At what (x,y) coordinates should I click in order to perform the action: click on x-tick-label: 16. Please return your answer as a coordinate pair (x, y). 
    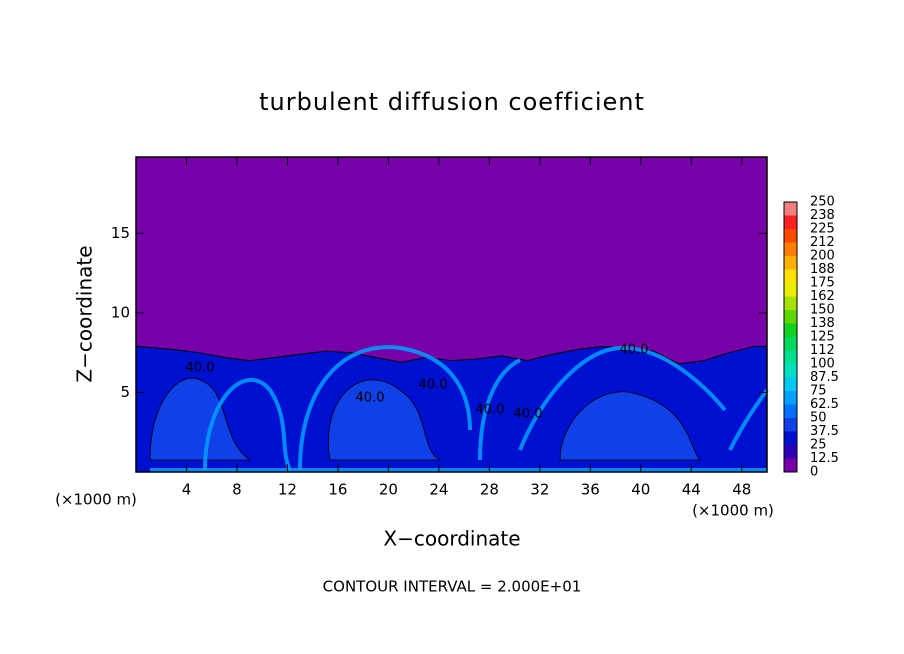
    Looking at the image, I should click on (337, 490).